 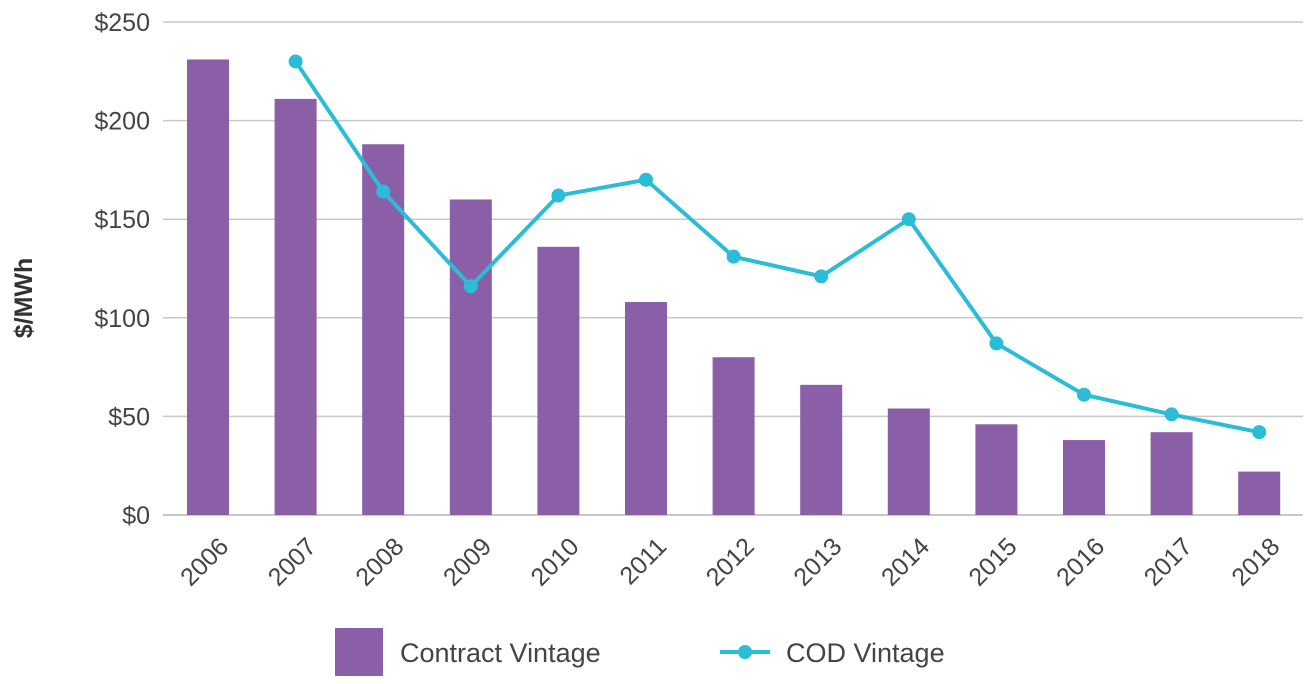 What do you see at coordinates (470, 357) in the screenshot?
I see `bar-2009` at bounding box center [470, 357].